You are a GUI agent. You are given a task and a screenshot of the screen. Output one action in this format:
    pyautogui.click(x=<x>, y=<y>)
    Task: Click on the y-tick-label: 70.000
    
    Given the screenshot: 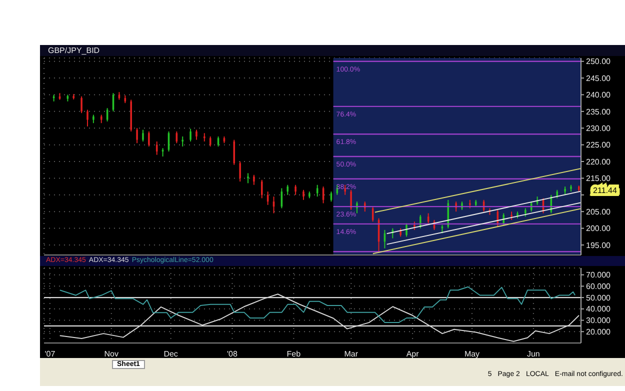 What is the action you would take?
    pyautogui.click(x=599, y=275)
    